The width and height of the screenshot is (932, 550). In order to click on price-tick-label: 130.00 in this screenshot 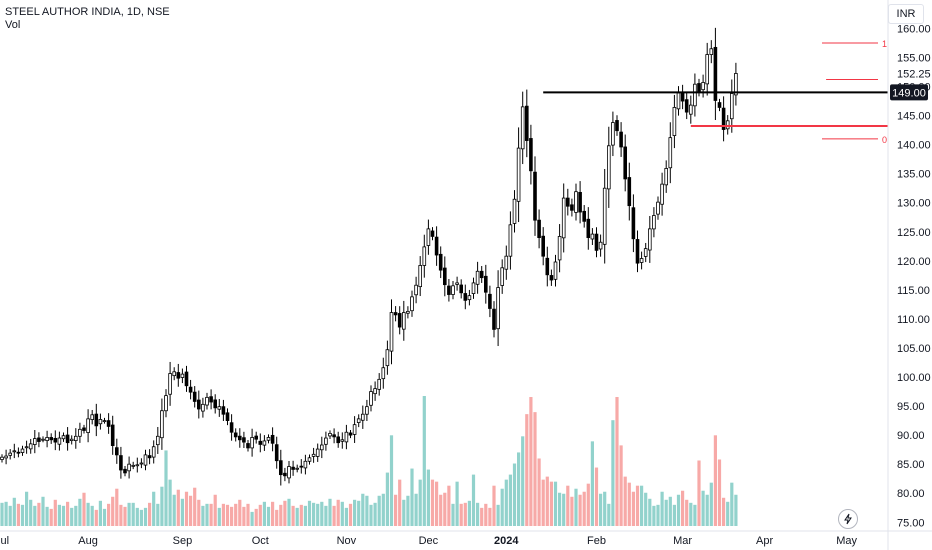, I will do `click(914, 204)`.